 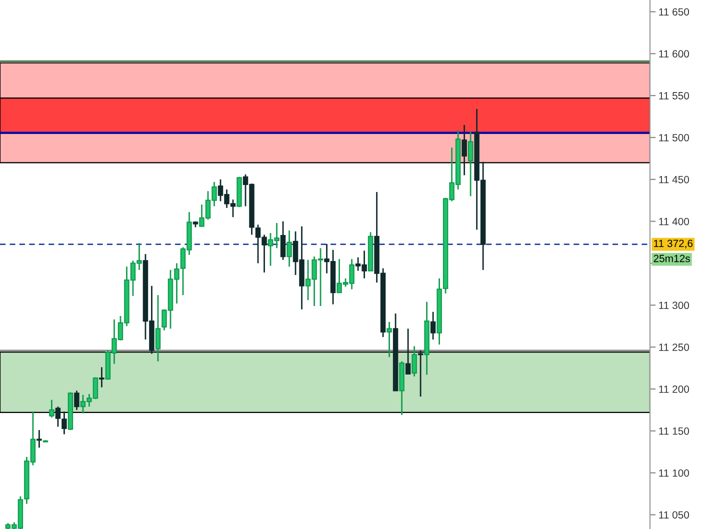 I want to click on y-tick-label: 11 050, so click(x=674, y=515).